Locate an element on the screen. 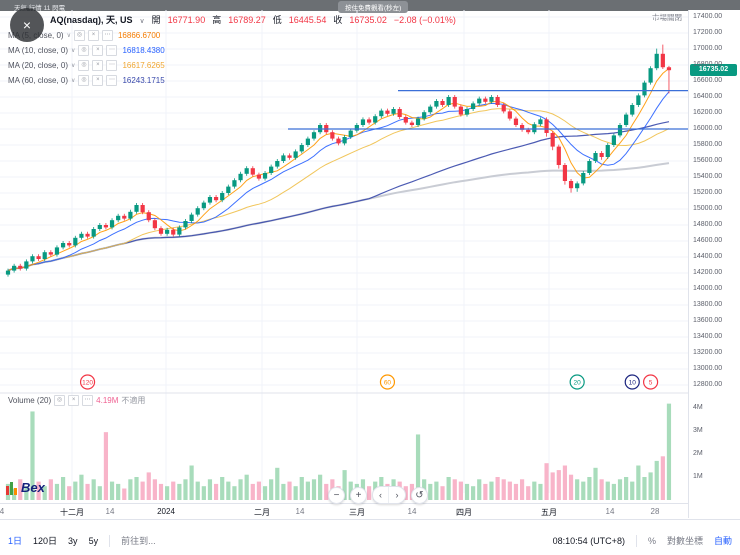 Image resolution: width=740 pixels, height=555 pixels. indicator-value: 16818.4380 is located at coordinates (143, 50).